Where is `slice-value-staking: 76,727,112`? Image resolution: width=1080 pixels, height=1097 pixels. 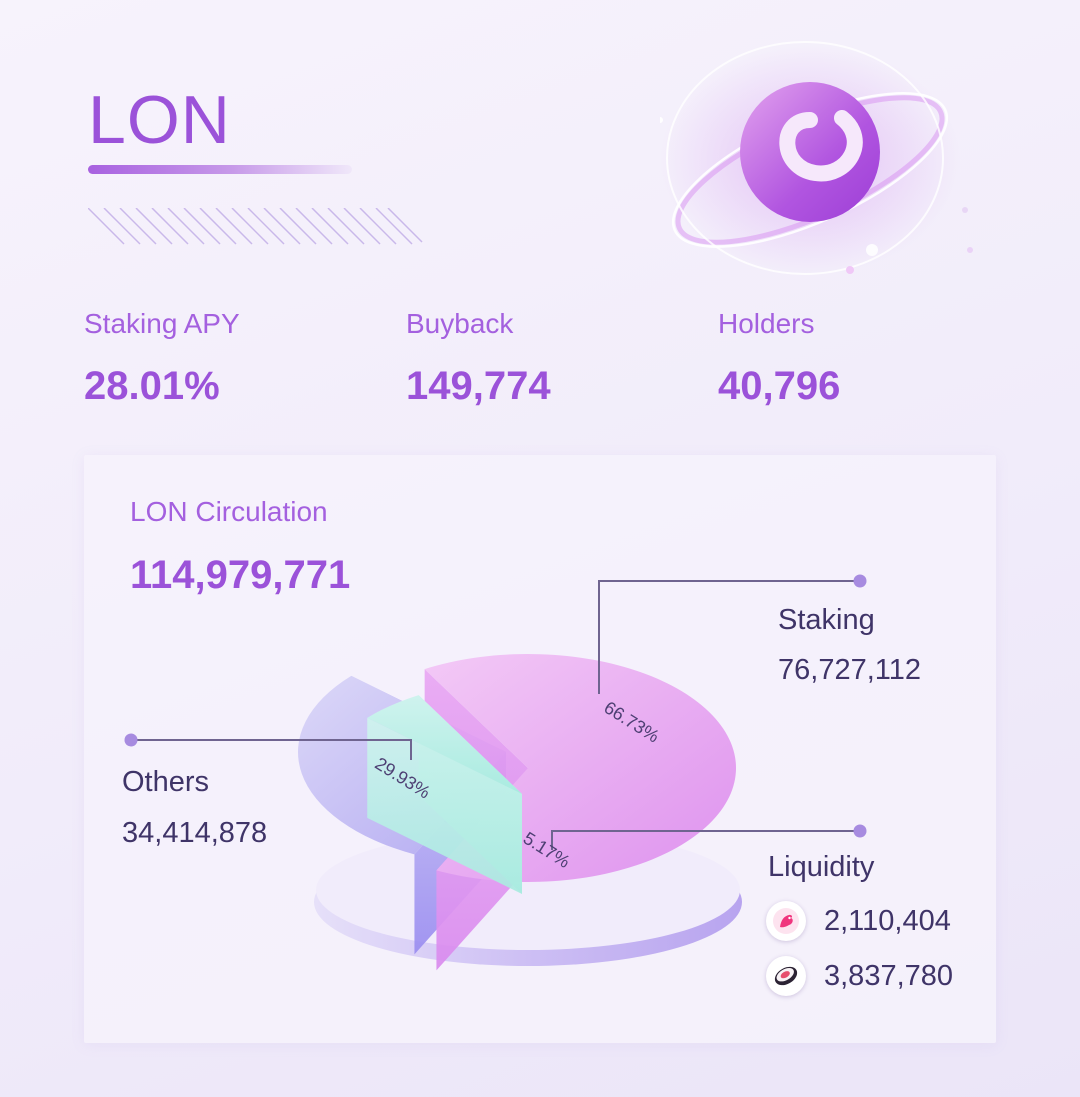
slice-value-staking: 76,727,112 is located at coordinates (849, 670).